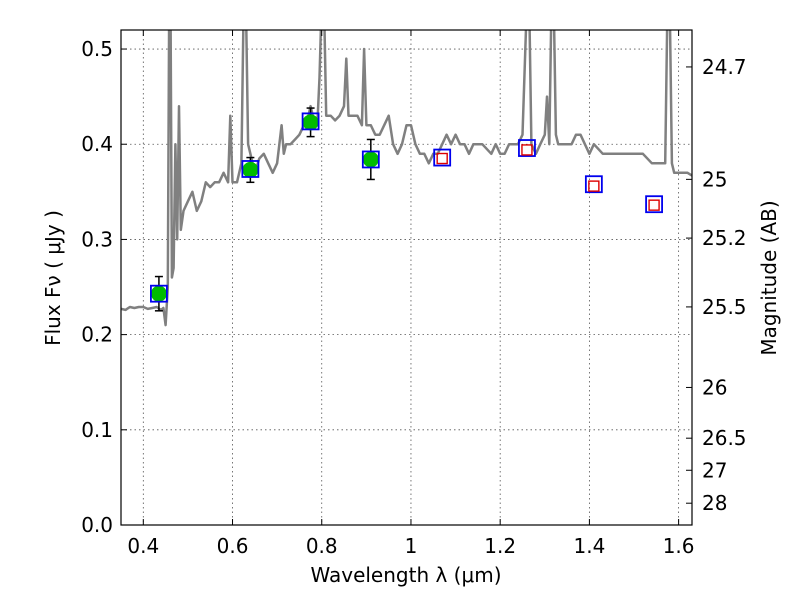 The image size is (800, 600). I want to click on y-tick-label: 0.4, so click(97, 144).